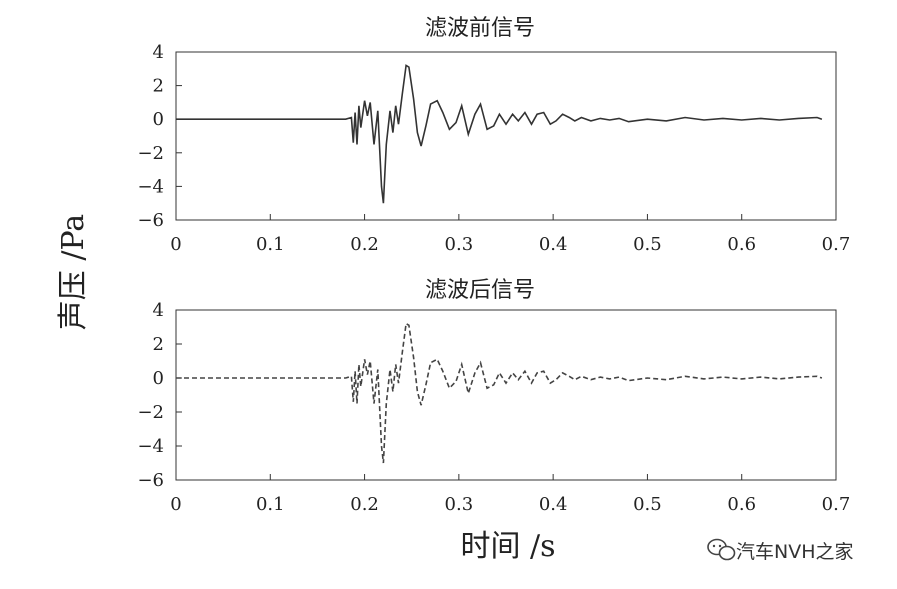 This screenshot has height=589, width=897. Describe the element at coordinates (795, 552) in the screenshot. I see `watermark-text: 汽车NVH之家` at that location.